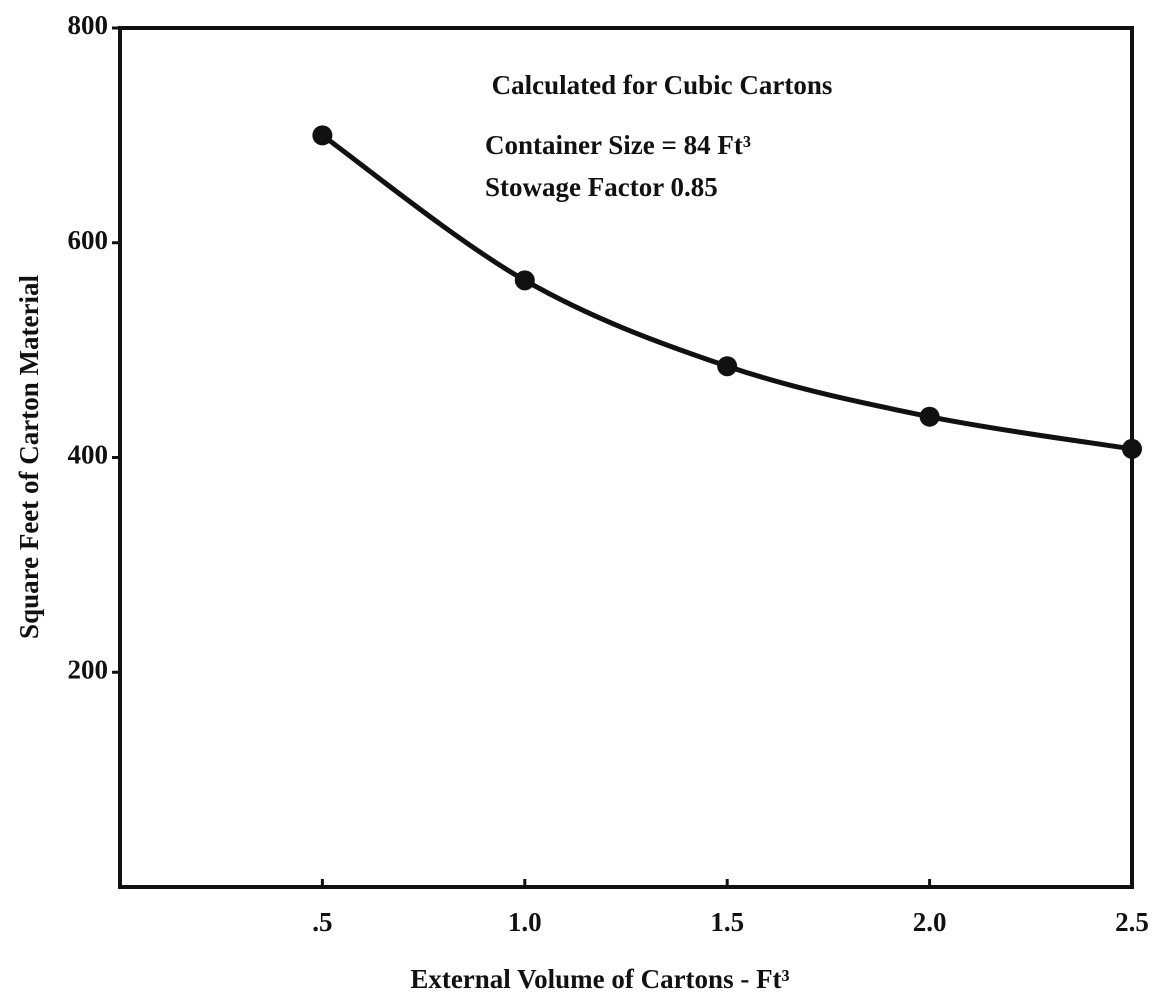  I want to click on annotation: Calculated for Cubic Cartons, so click(662, 85).